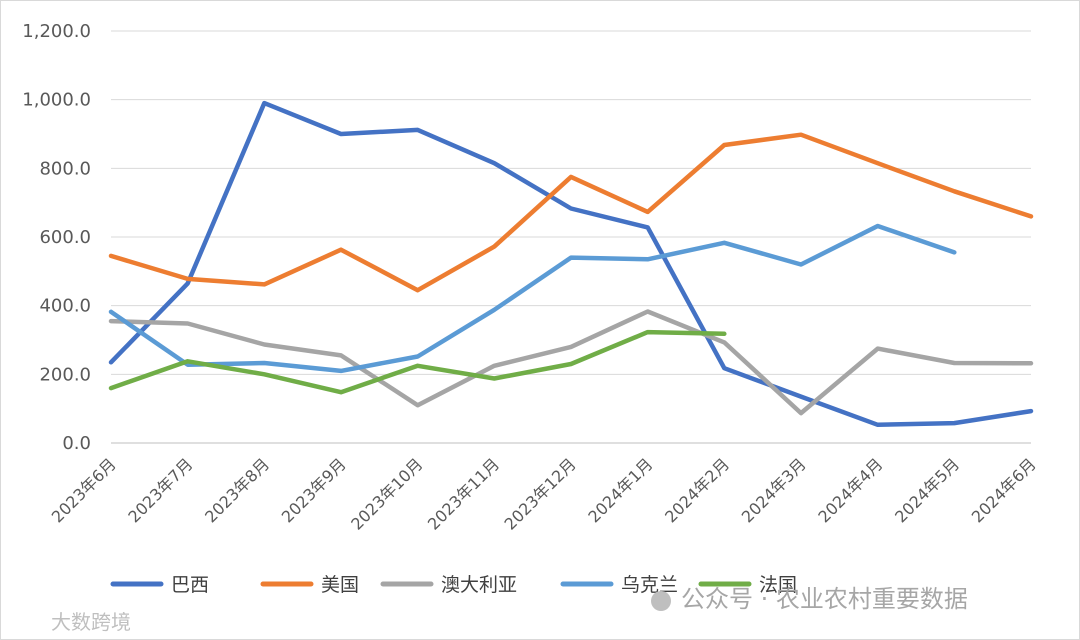 This screenshot has height=640, width=1080. I want to click on legend-label-4: 法国, so click(778, 585).